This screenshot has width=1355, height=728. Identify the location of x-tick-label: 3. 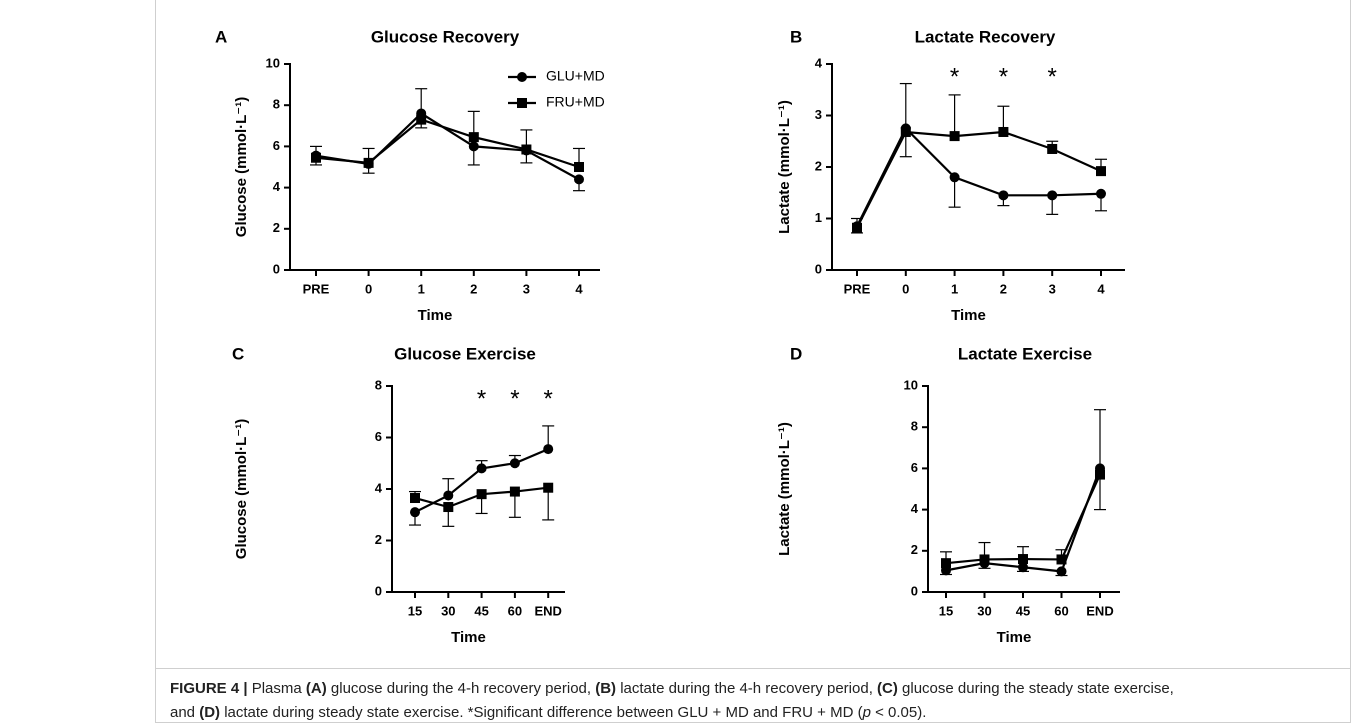
(1052, 288).